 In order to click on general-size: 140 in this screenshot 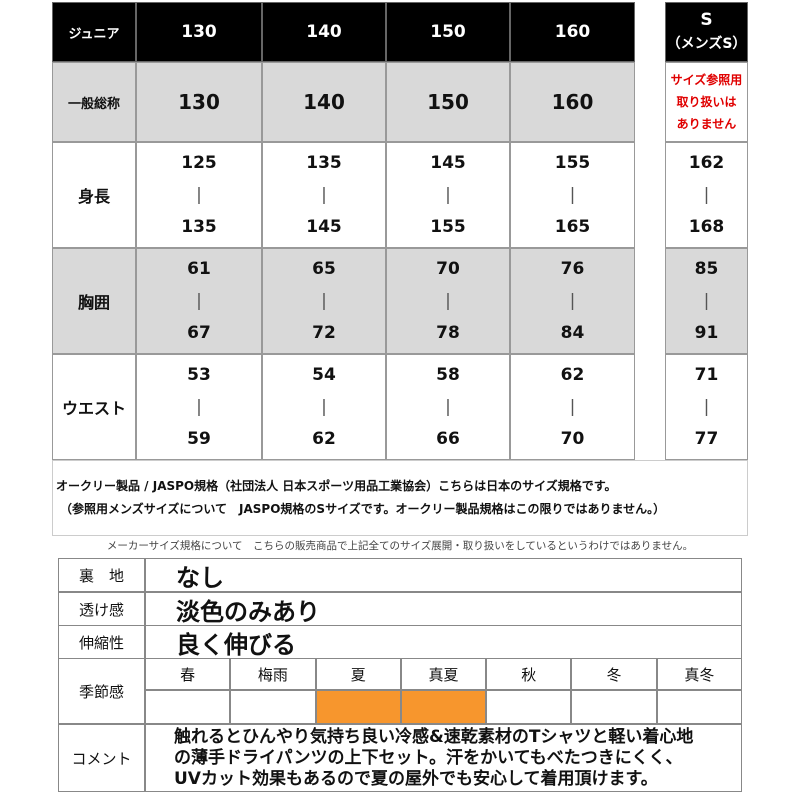, I will do `click(324, 102)`.